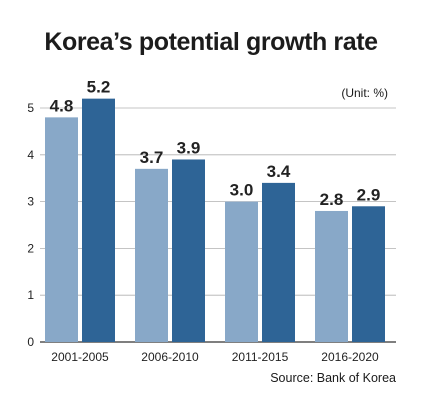 The height and width of the screenshot is (403, 422). What do you see at coordinates (333, 378) in the screenshot?
I see `source-note: Source: Bank of Korea` at bounding box center [333, 378].